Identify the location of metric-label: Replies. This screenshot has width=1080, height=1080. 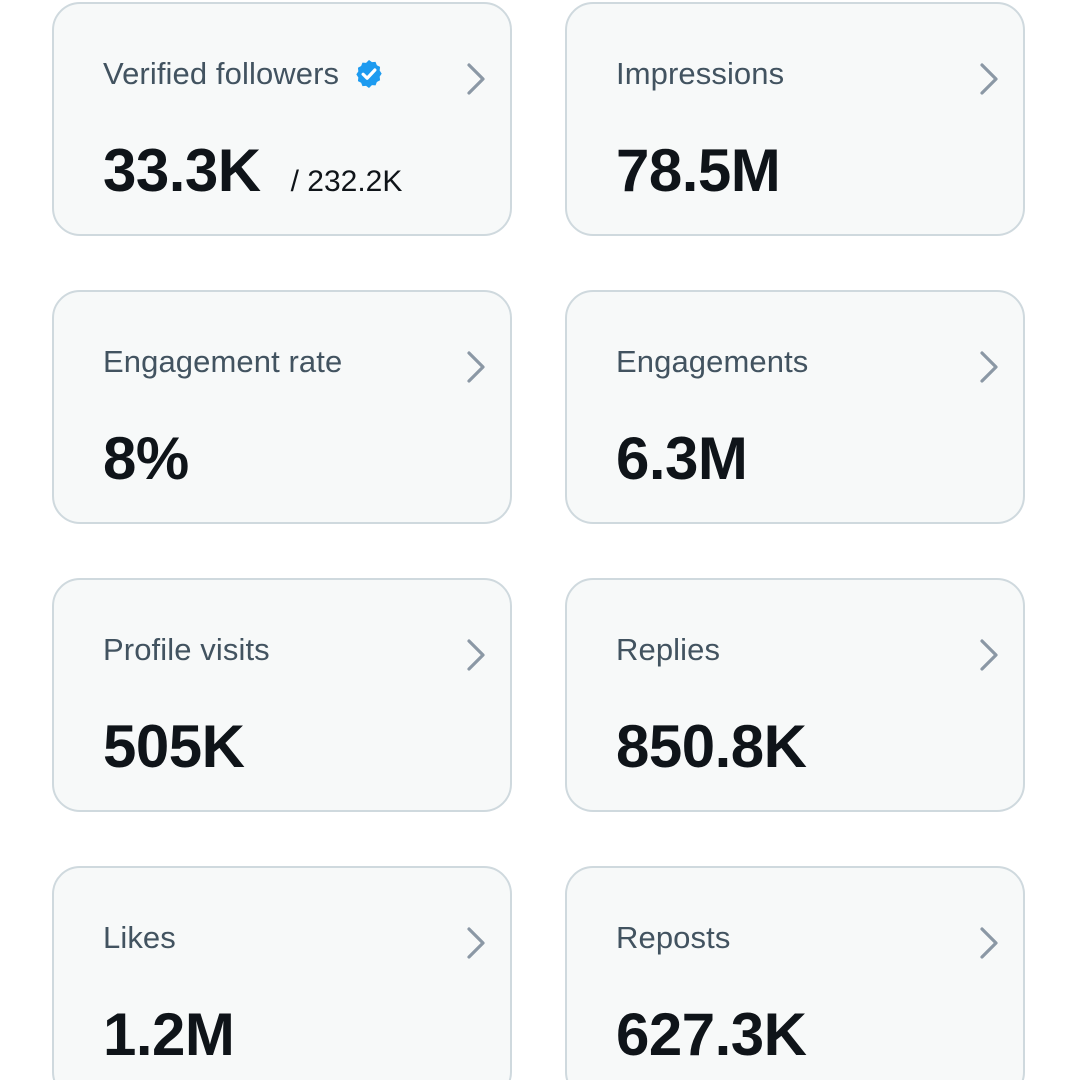
(668, 649).